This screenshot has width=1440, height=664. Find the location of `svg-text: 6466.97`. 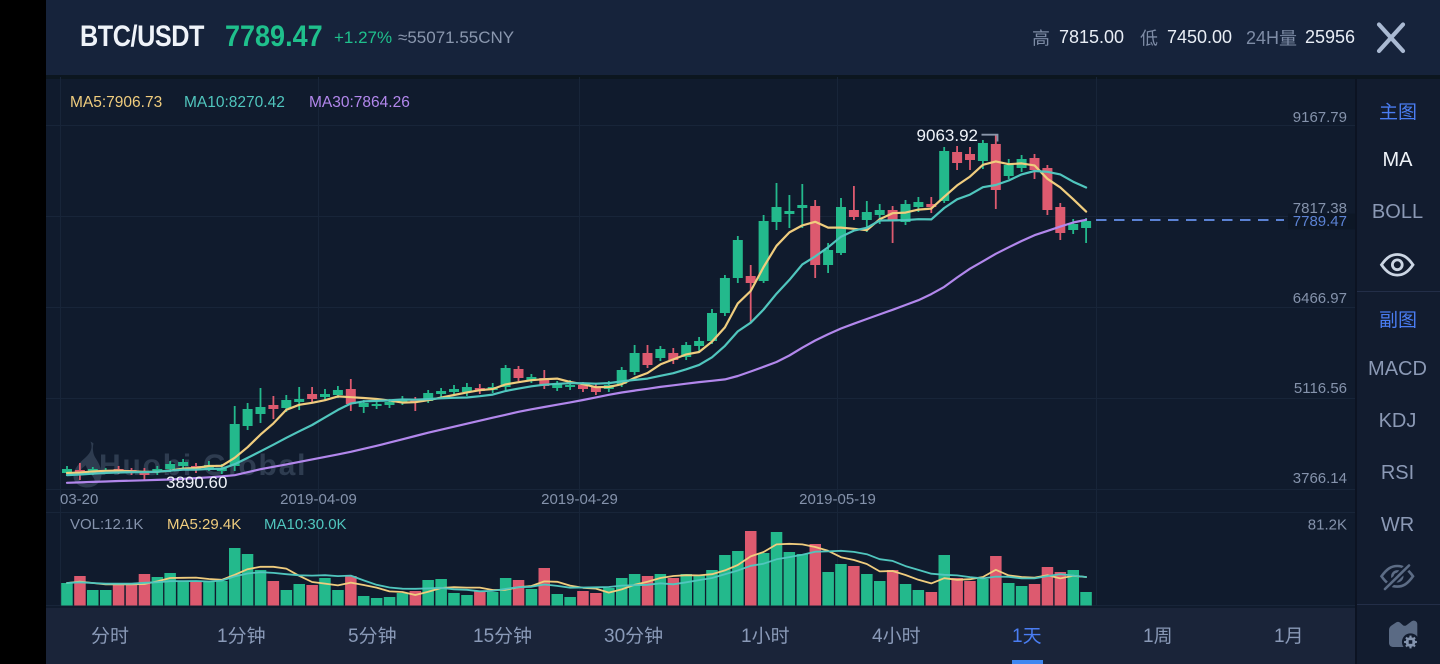

svg-text: 6466.97 is located at coordinates (1320, 298).